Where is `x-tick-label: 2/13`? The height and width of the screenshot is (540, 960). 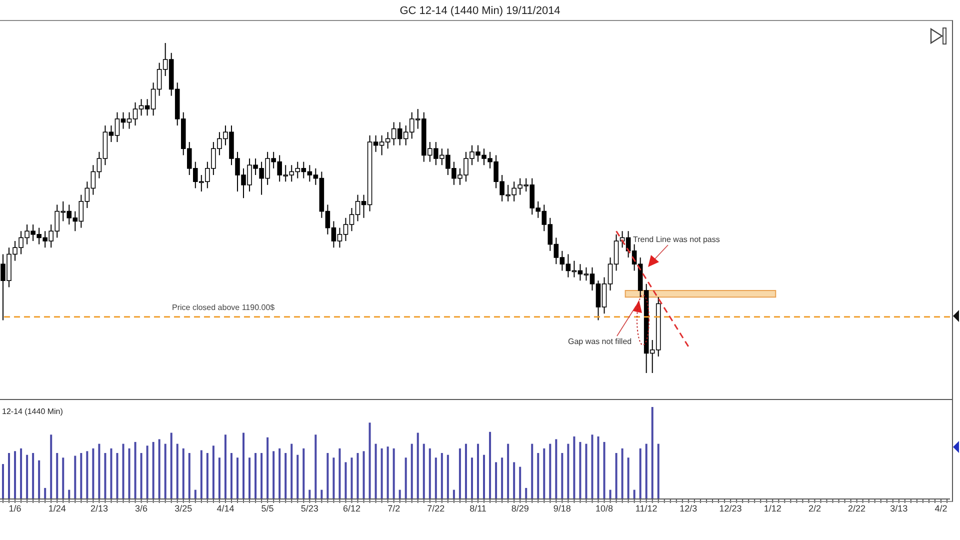 x-tick-label: 2/13 is located at coordinates (99, 508).